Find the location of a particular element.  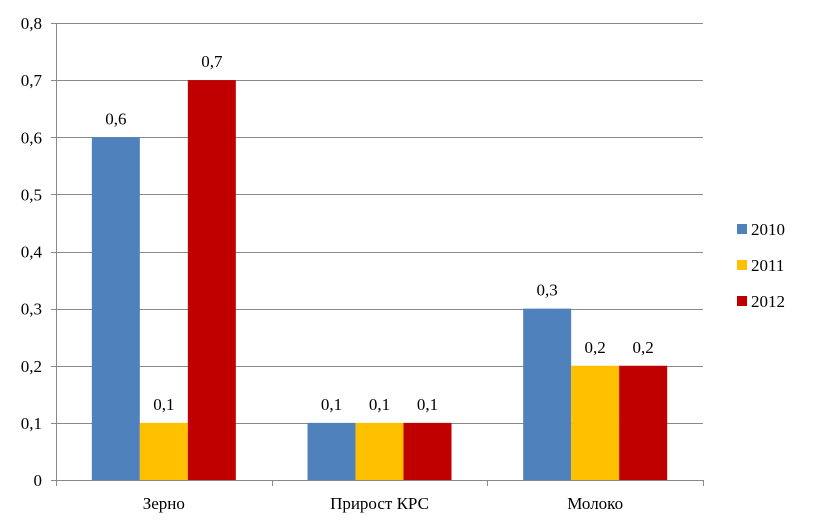

data-label: 0,6 is located at coordinates (115, 118).